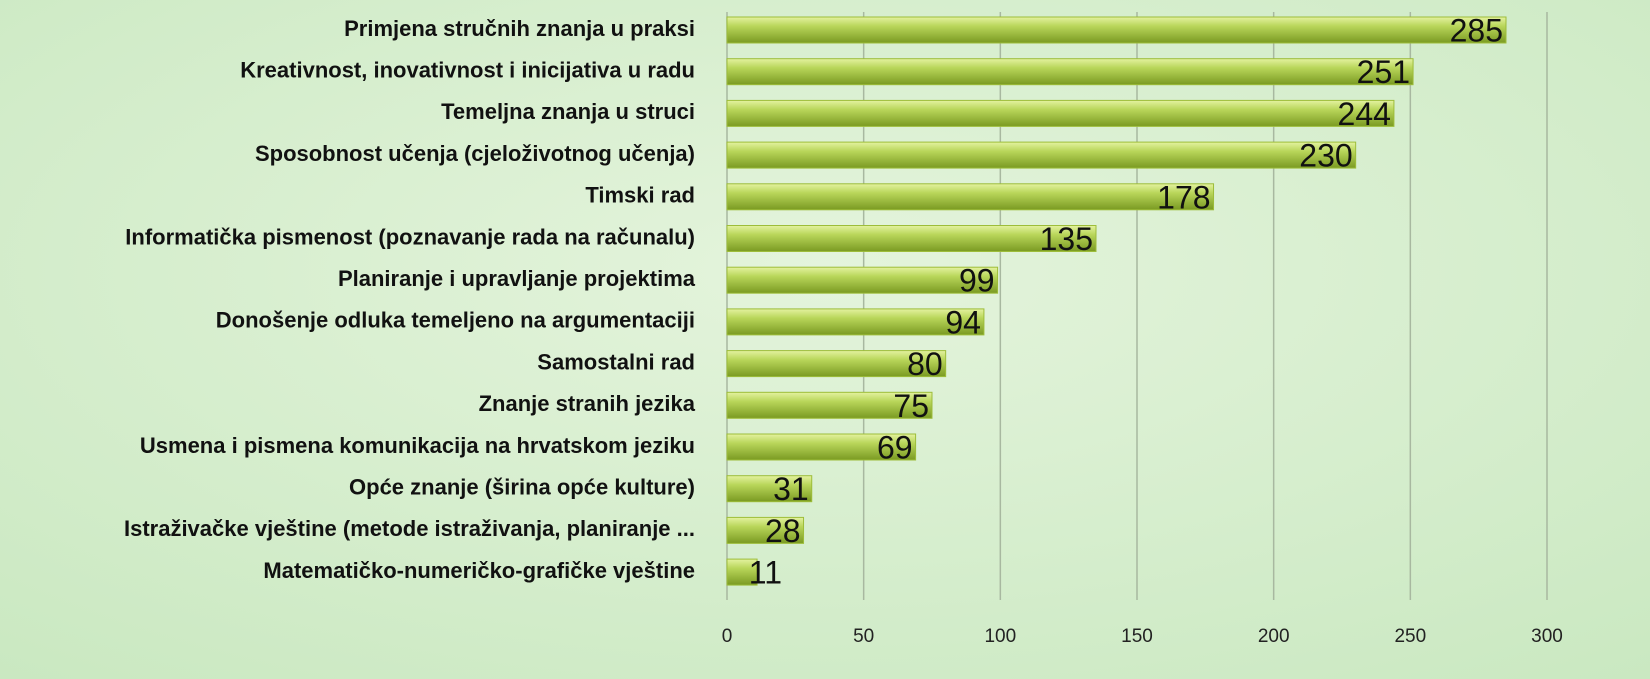 The image size is (1650, 679). I want to click on data-label: 244, so click(1364, 114).